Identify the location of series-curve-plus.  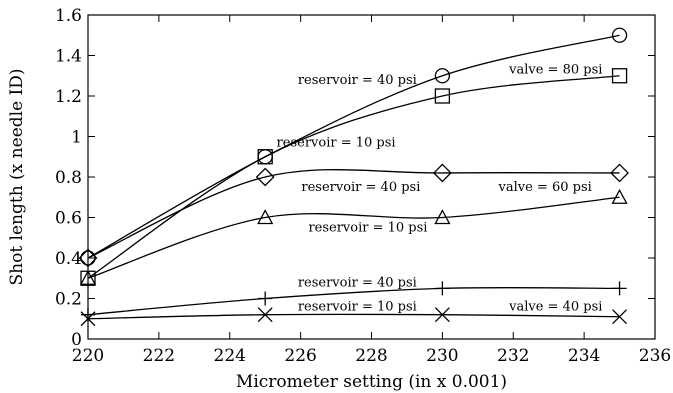
(353, 301).